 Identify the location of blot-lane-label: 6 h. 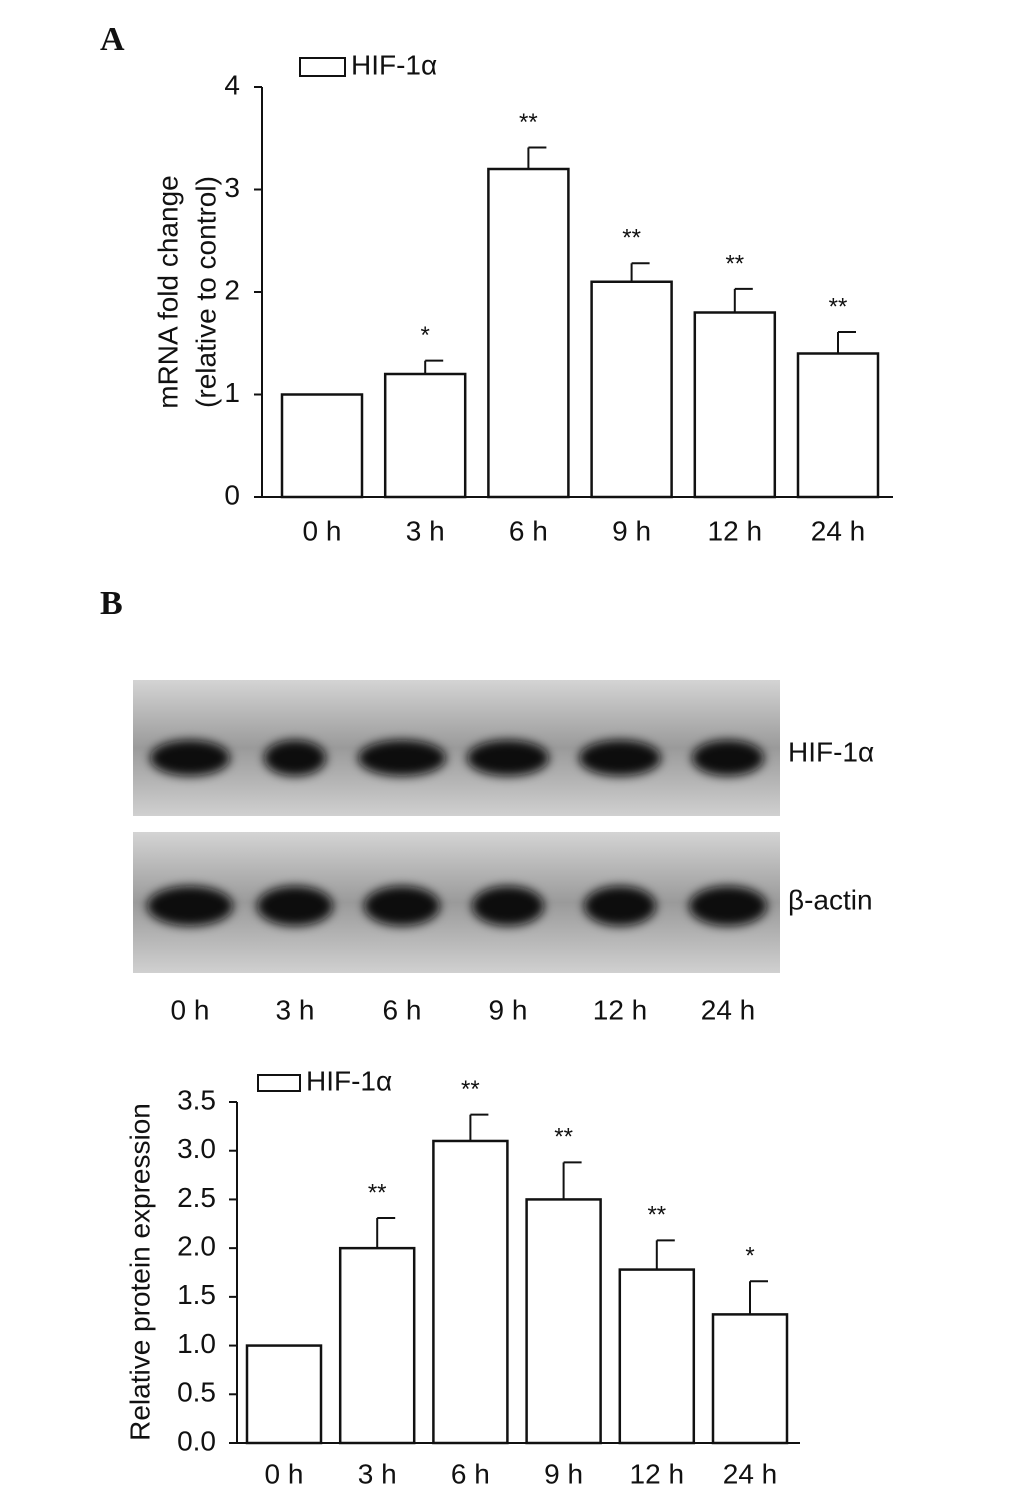
(402, 1009).